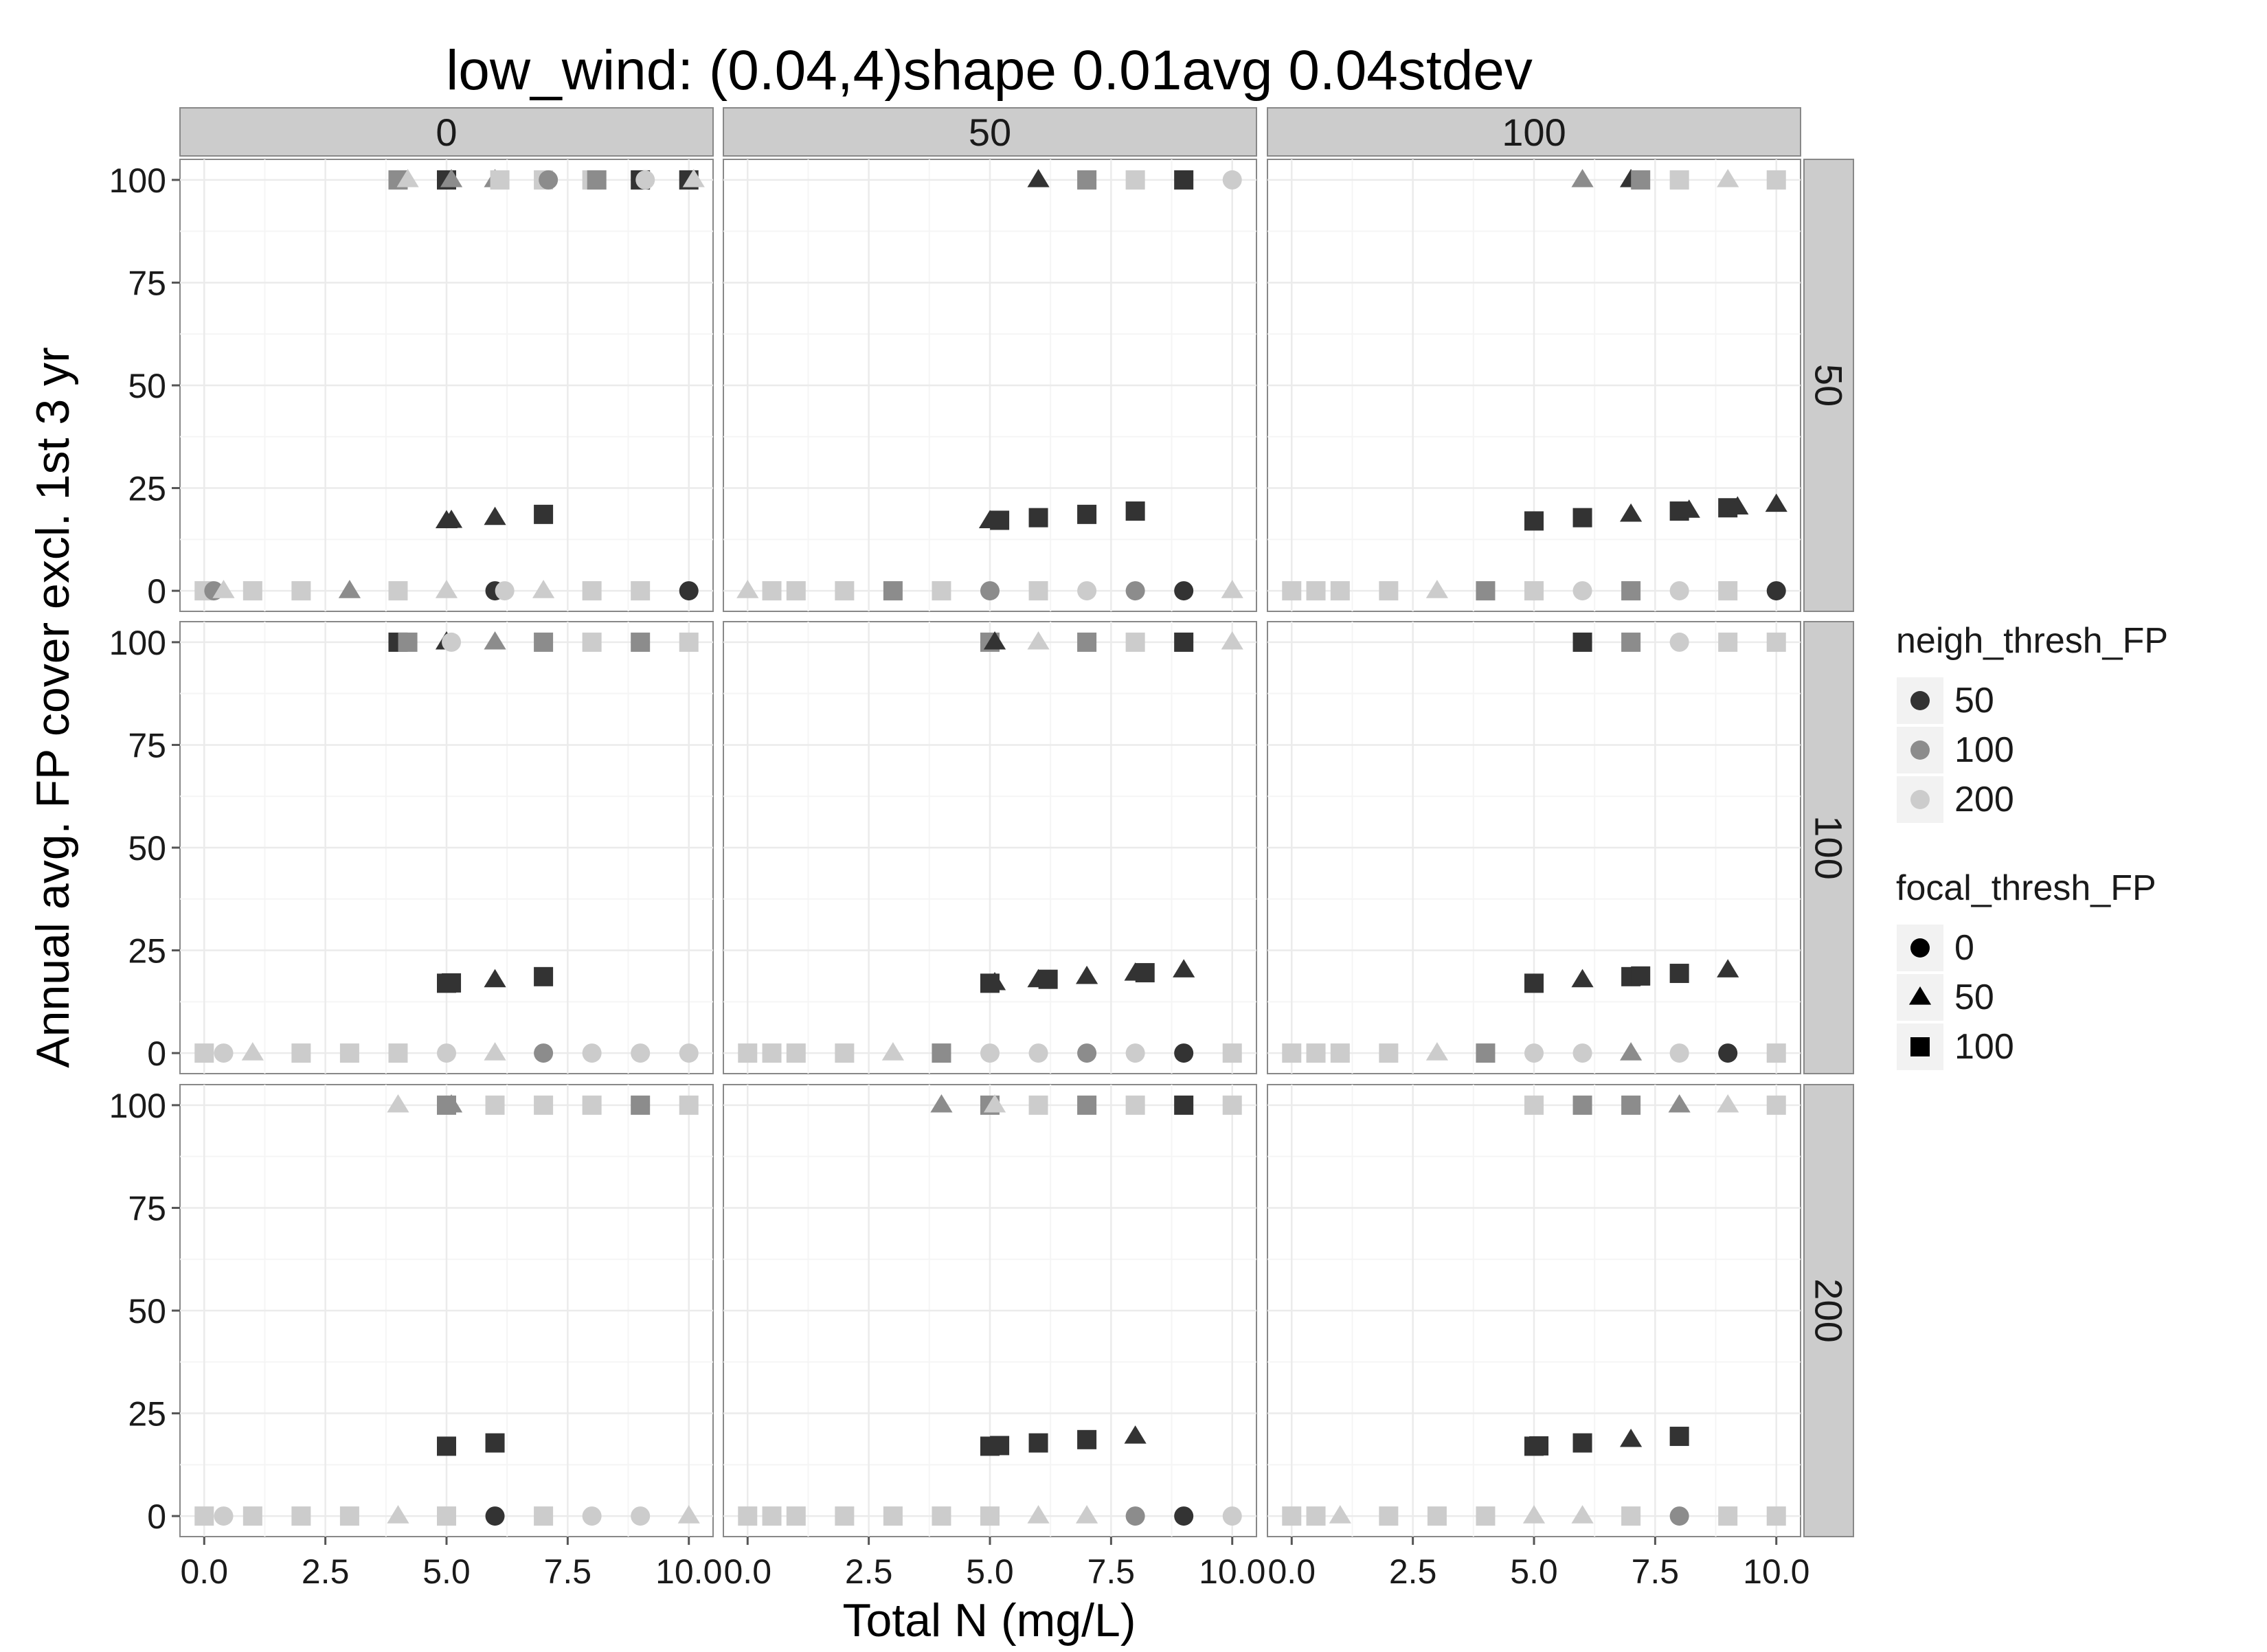 The height and width of the screenshot is (1652, 2267). Describe the element at coordinates (147, 386) in the screenshot. I see `y-tick-label: 50` at that location.